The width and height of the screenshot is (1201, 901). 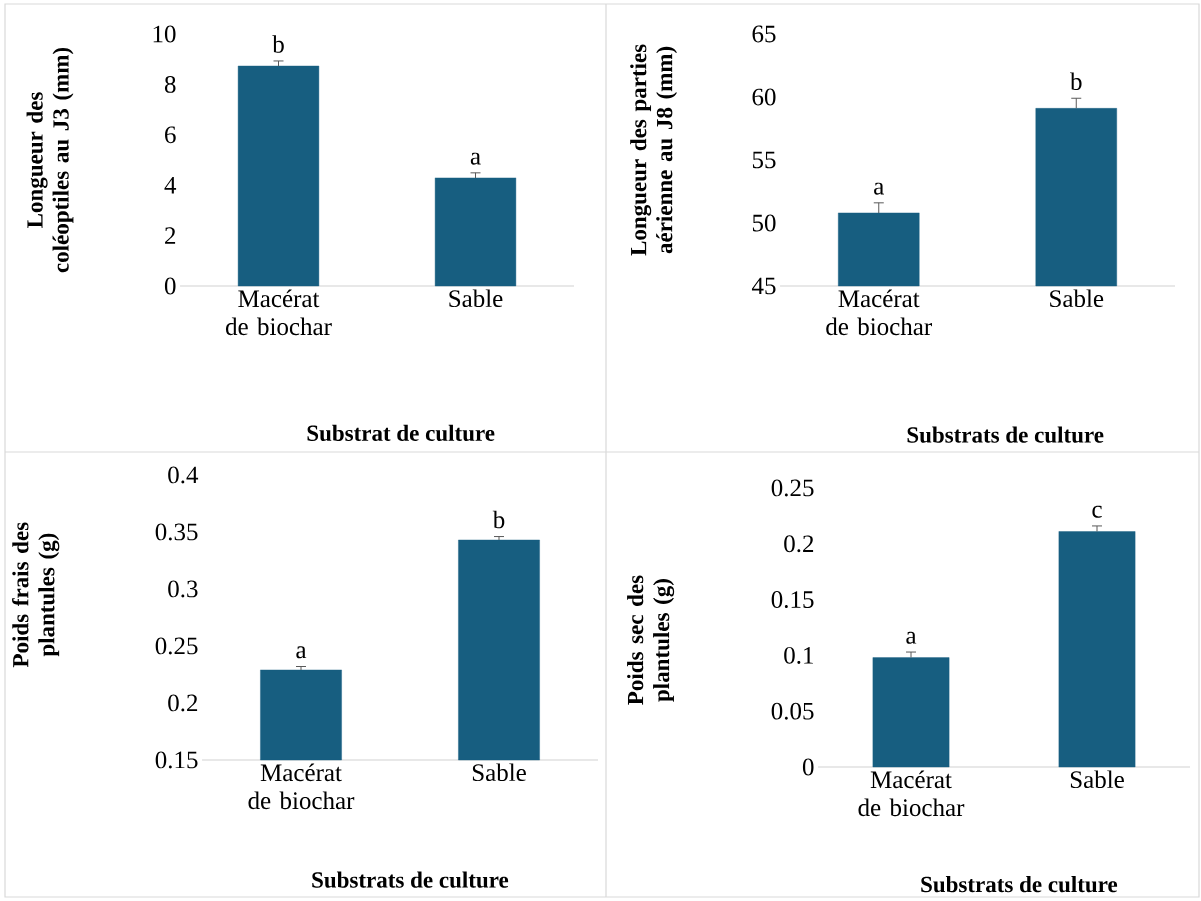 I want to click on y-tick-label: 0.1, so click(x=798, y=655).